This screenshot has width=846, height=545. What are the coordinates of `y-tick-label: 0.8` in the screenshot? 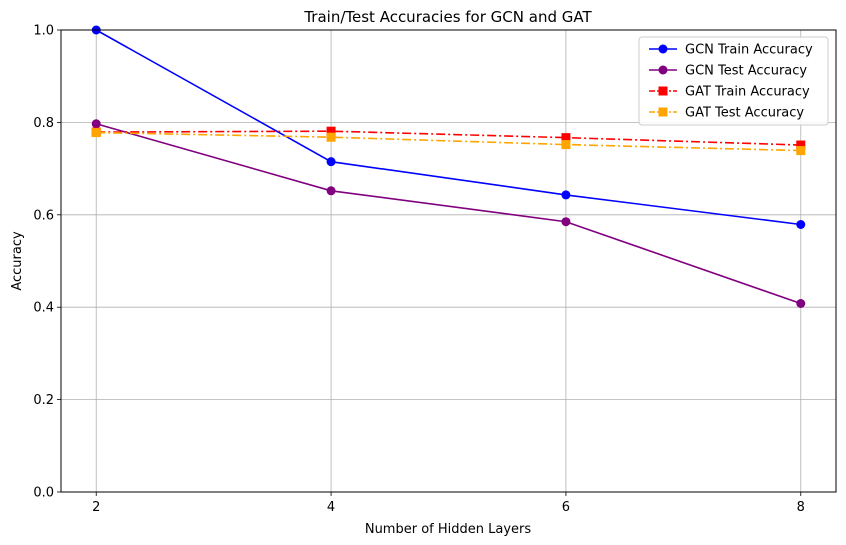 It's located at (43, 123).